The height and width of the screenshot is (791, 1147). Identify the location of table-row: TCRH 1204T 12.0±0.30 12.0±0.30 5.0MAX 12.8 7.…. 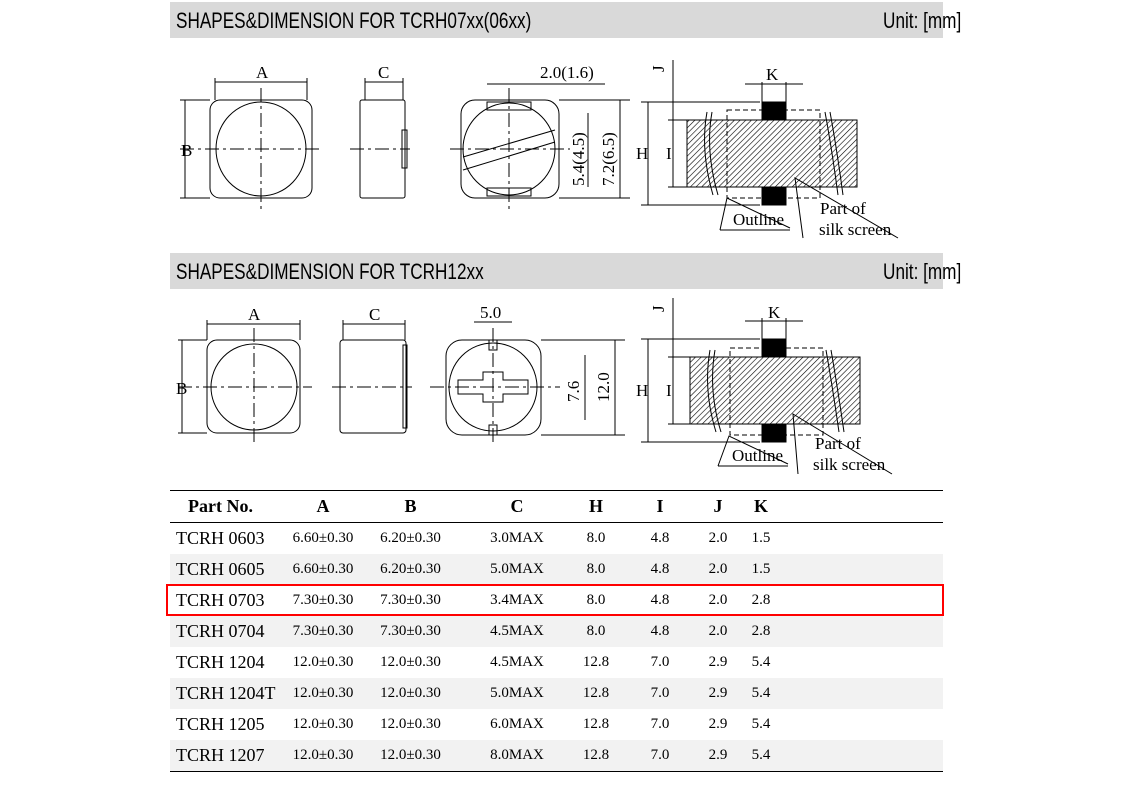
(556, 693).